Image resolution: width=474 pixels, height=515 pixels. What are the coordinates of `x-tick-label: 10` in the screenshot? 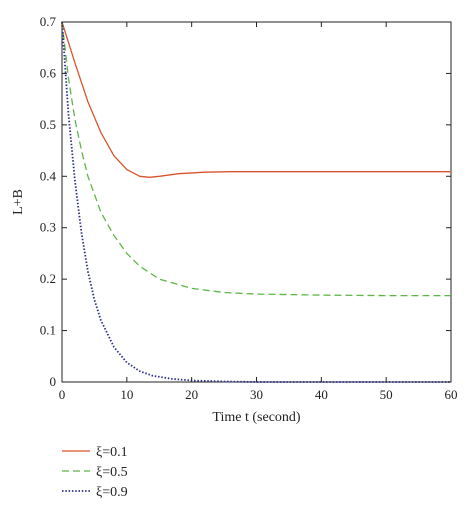 It's located at (126, 394).